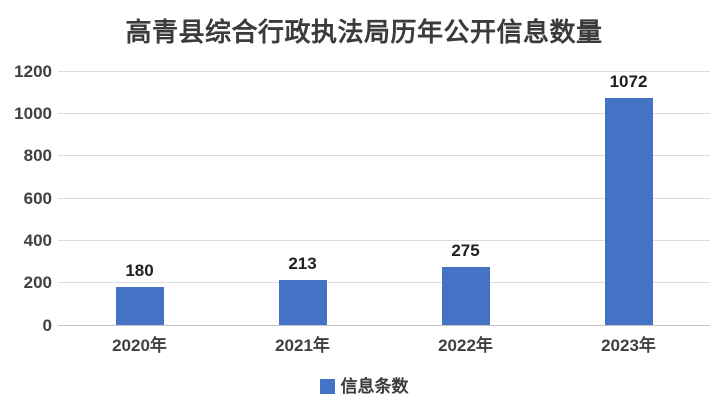 This screenshot has width=728, height=412. What do you see at coordinates (33, 71) in the screenshot?
I see `y-axis-tick-label: 1200` at bounding box center [33, 71].